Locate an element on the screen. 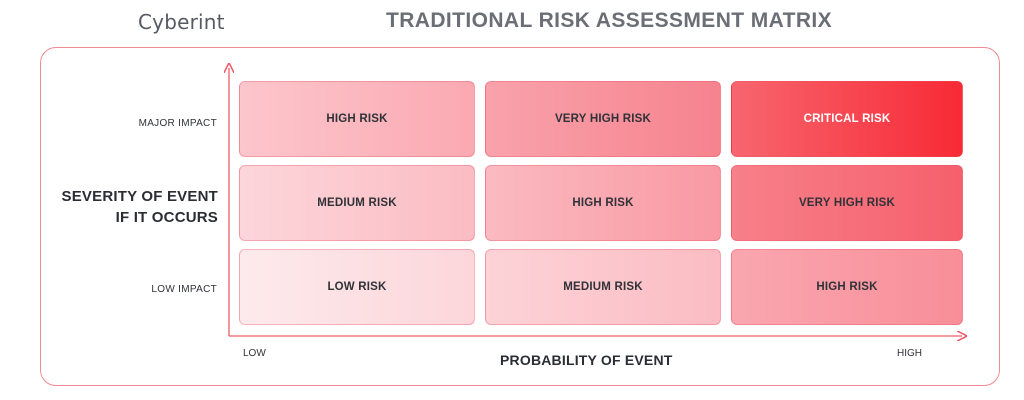 Image resolution: width=1024 pixels, height=400 pixels. x-axis-high-label: HIGH is located at coordinates (909, 353).